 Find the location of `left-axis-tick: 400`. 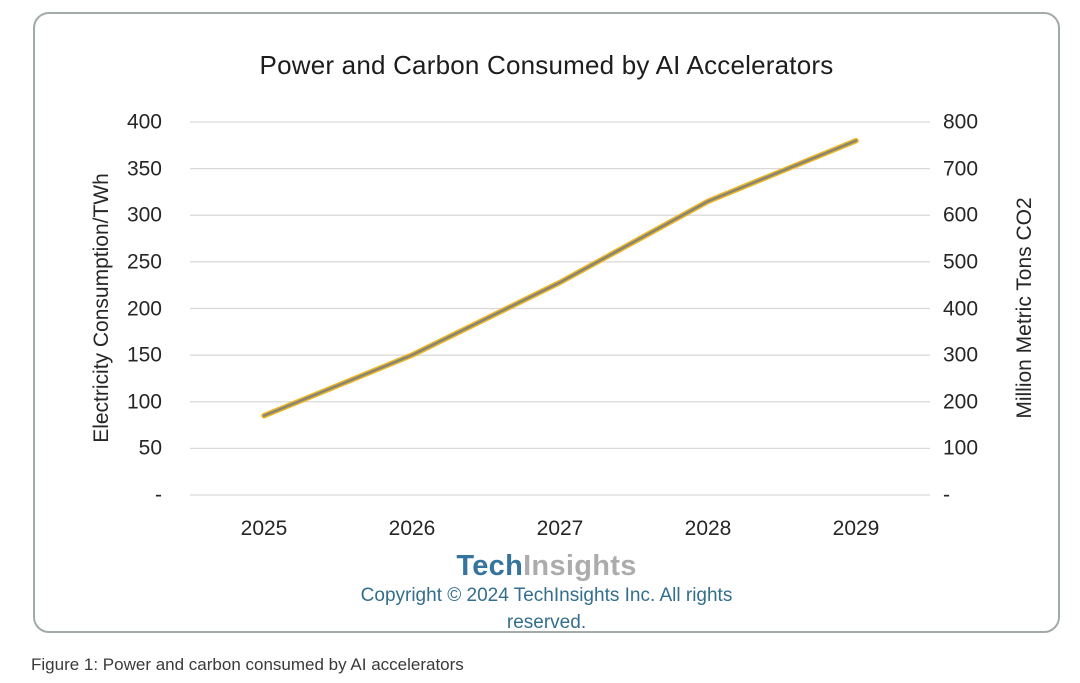

left-axis-tick: 400 is located at coordinates (144, 122).